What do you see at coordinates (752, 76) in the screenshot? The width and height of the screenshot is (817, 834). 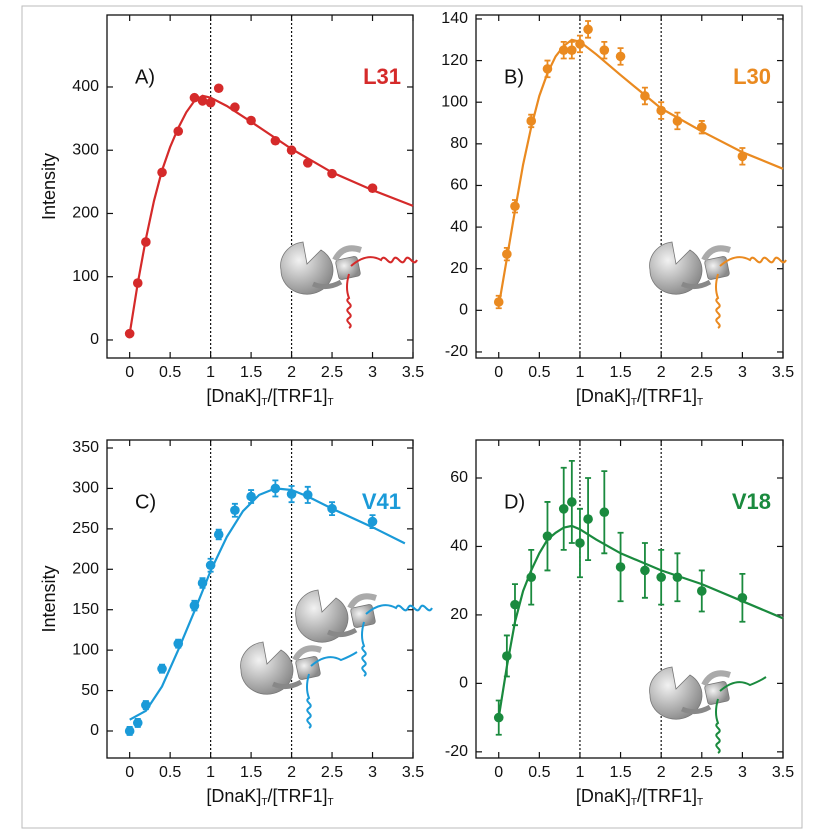 I see `chart-title: L30` at bounding box center [752, 76].